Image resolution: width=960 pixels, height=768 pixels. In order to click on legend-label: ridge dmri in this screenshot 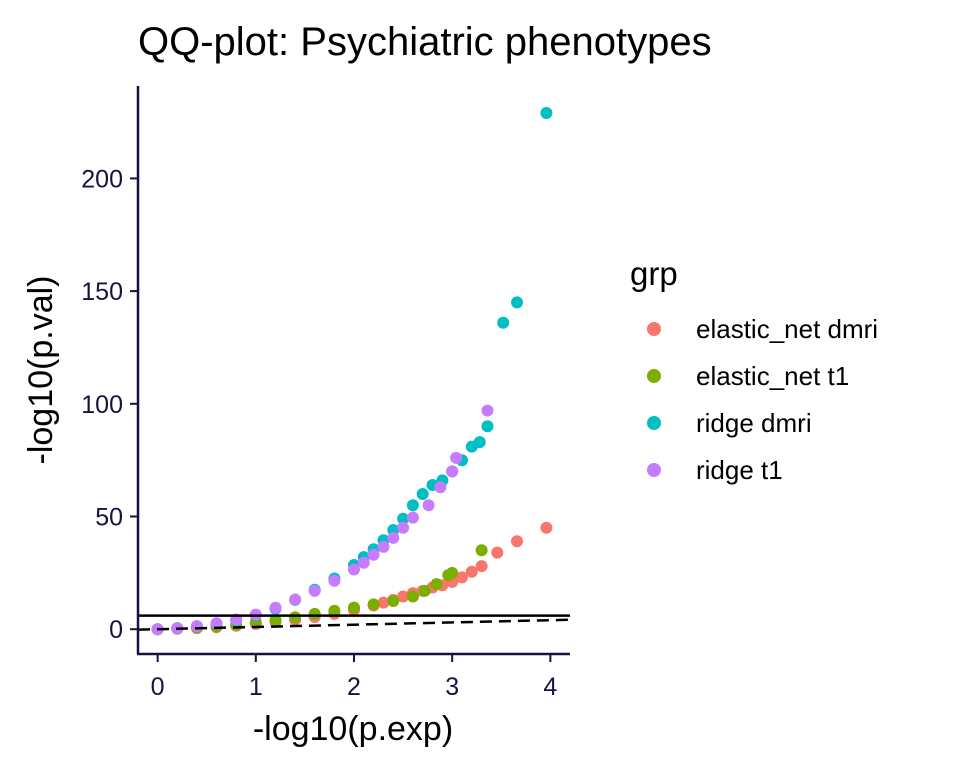, I will do `click(754, 423)`.